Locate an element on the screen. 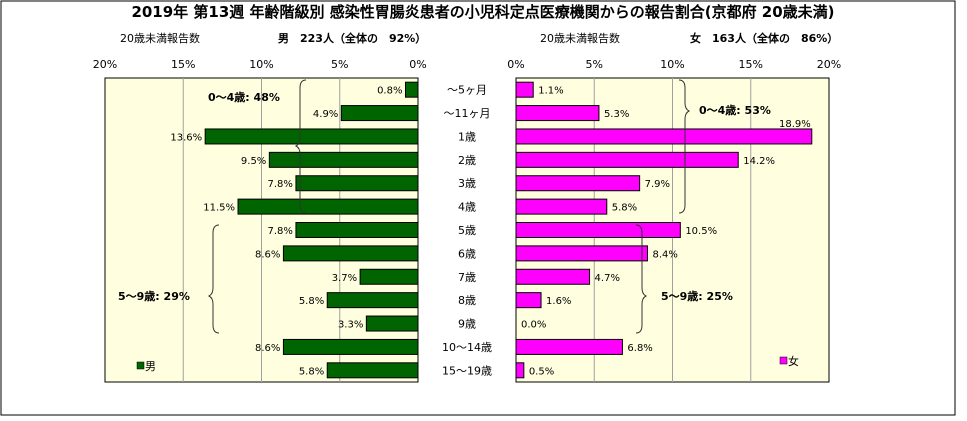 The height and width of the screenshot is (421, 967). left-tick-label: 0% is located at coordinates (417, 64).